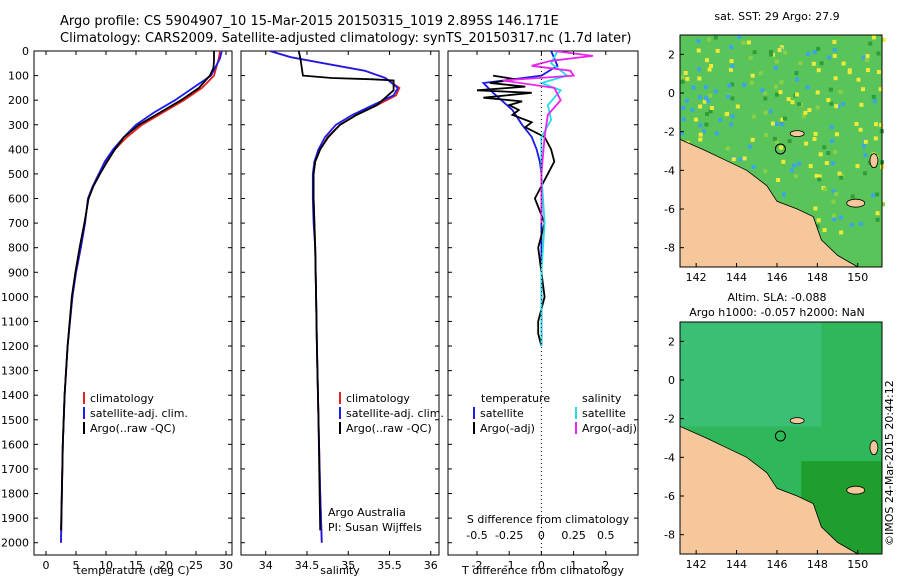 The width and height of the screenshot is (900, 584). Describe the element at coordinates (375, 527) in the screenshot. I see `credit-line2: PI: Susan Wijffels` at that location.